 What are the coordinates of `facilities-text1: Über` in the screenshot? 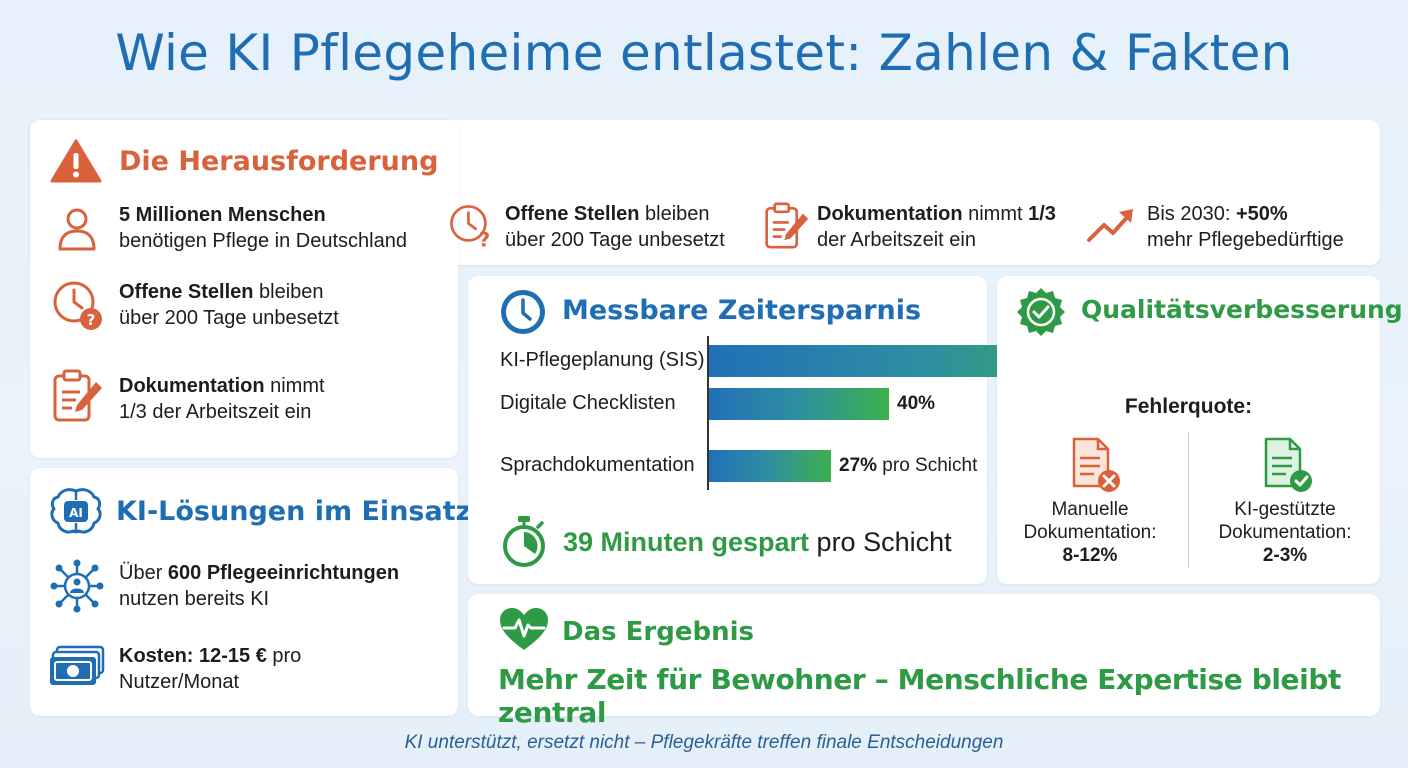 It's located at (143, 573).